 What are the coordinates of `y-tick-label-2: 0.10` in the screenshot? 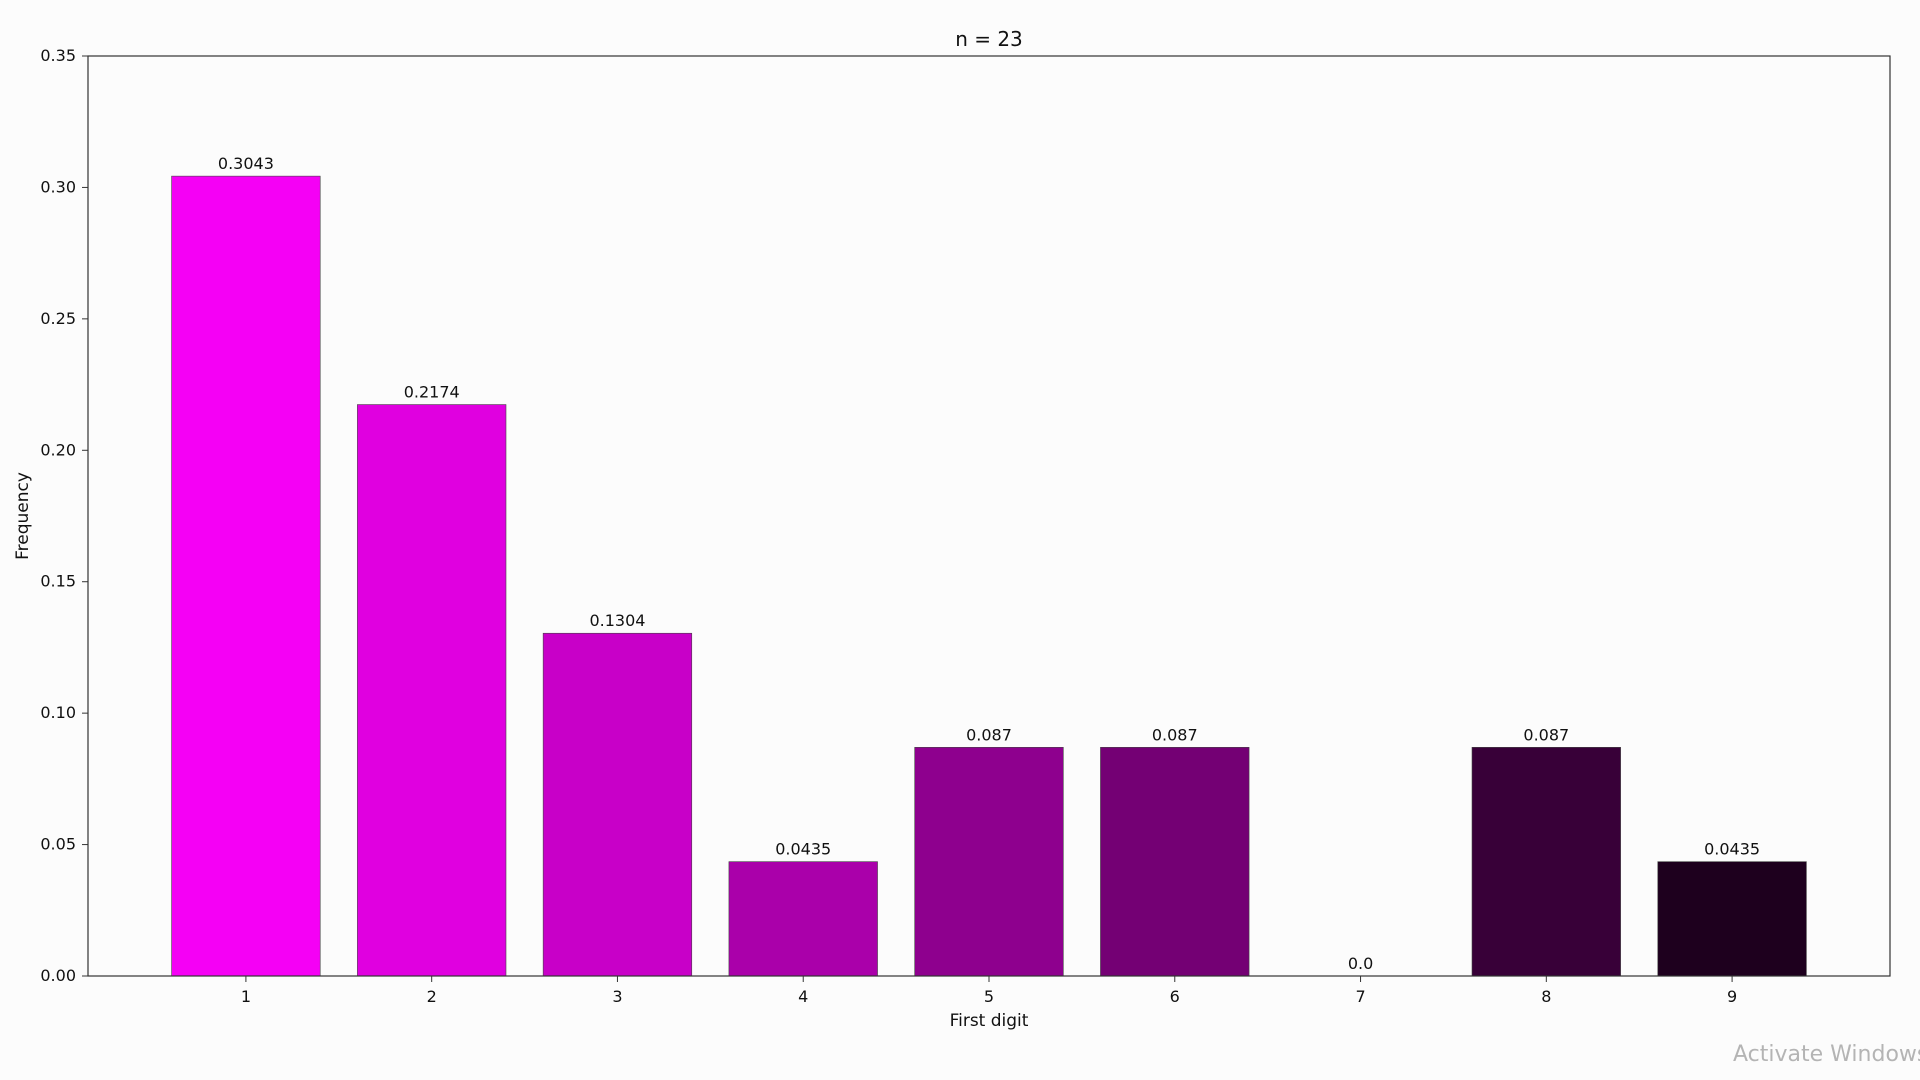 It's located at (58, 712).